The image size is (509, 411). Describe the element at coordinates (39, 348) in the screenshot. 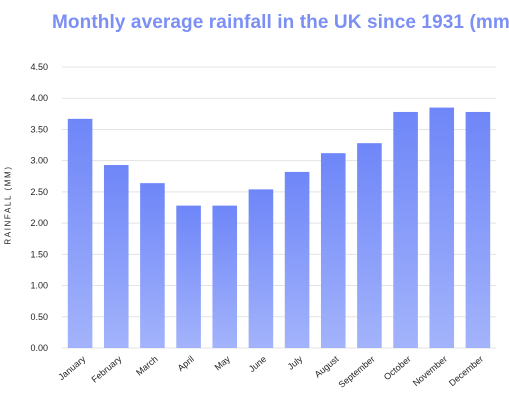

I see `y-tick-label: 0.00` at that location.